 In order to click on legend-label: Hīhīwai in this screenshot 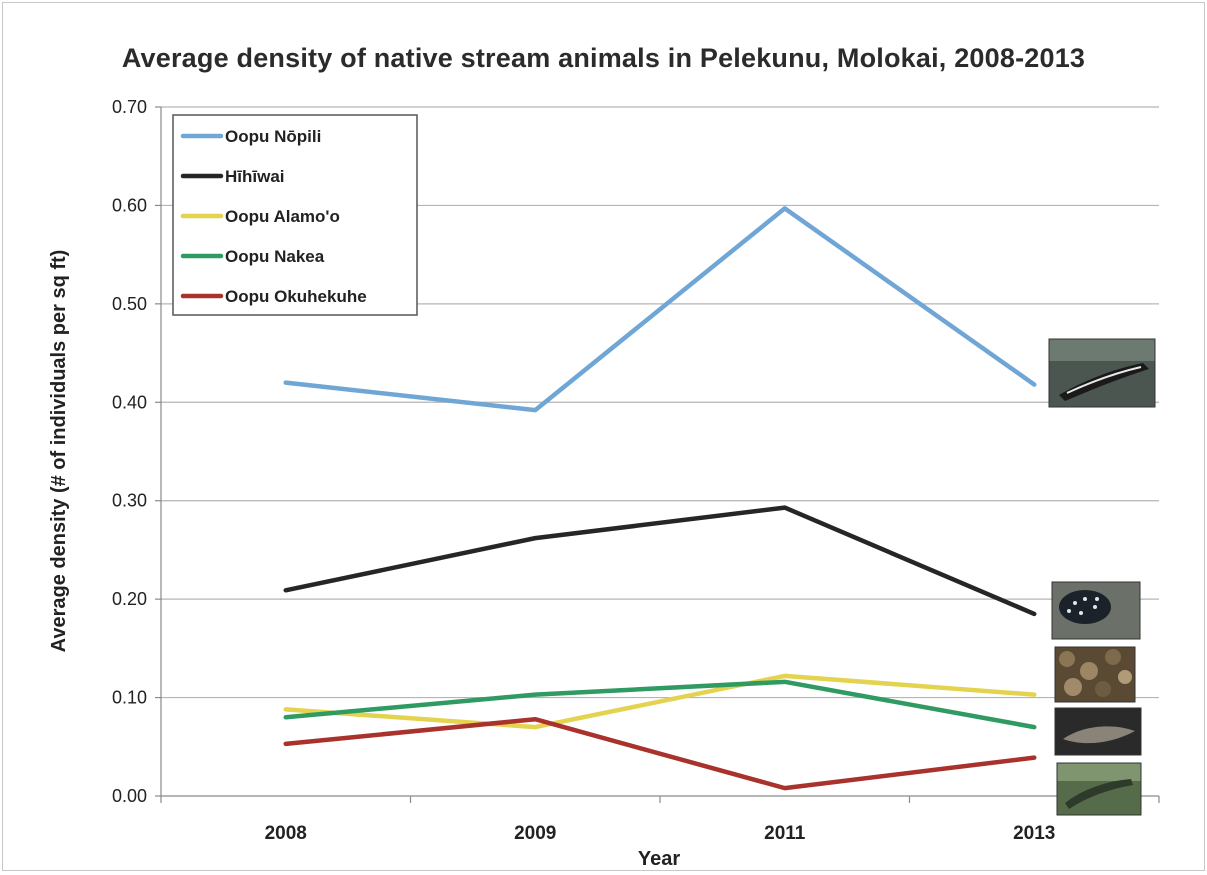, I will do `click(255, 176)`.